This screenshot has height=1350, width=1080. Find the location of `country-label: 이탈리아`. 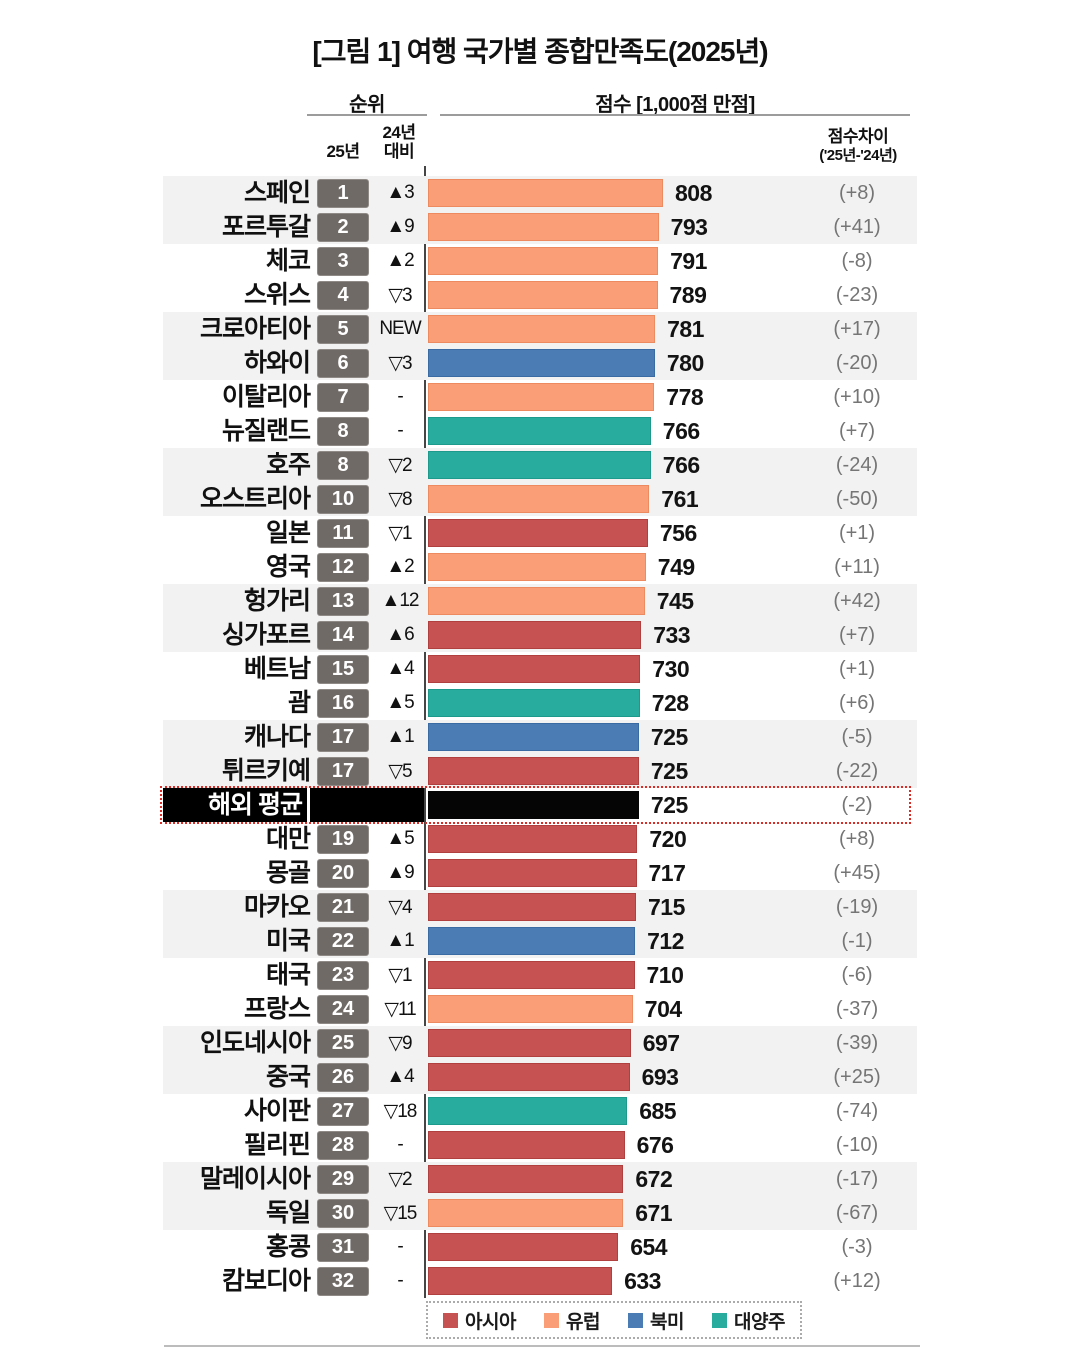

country-label: 이탈리아 is located at coordinates (266, 397).